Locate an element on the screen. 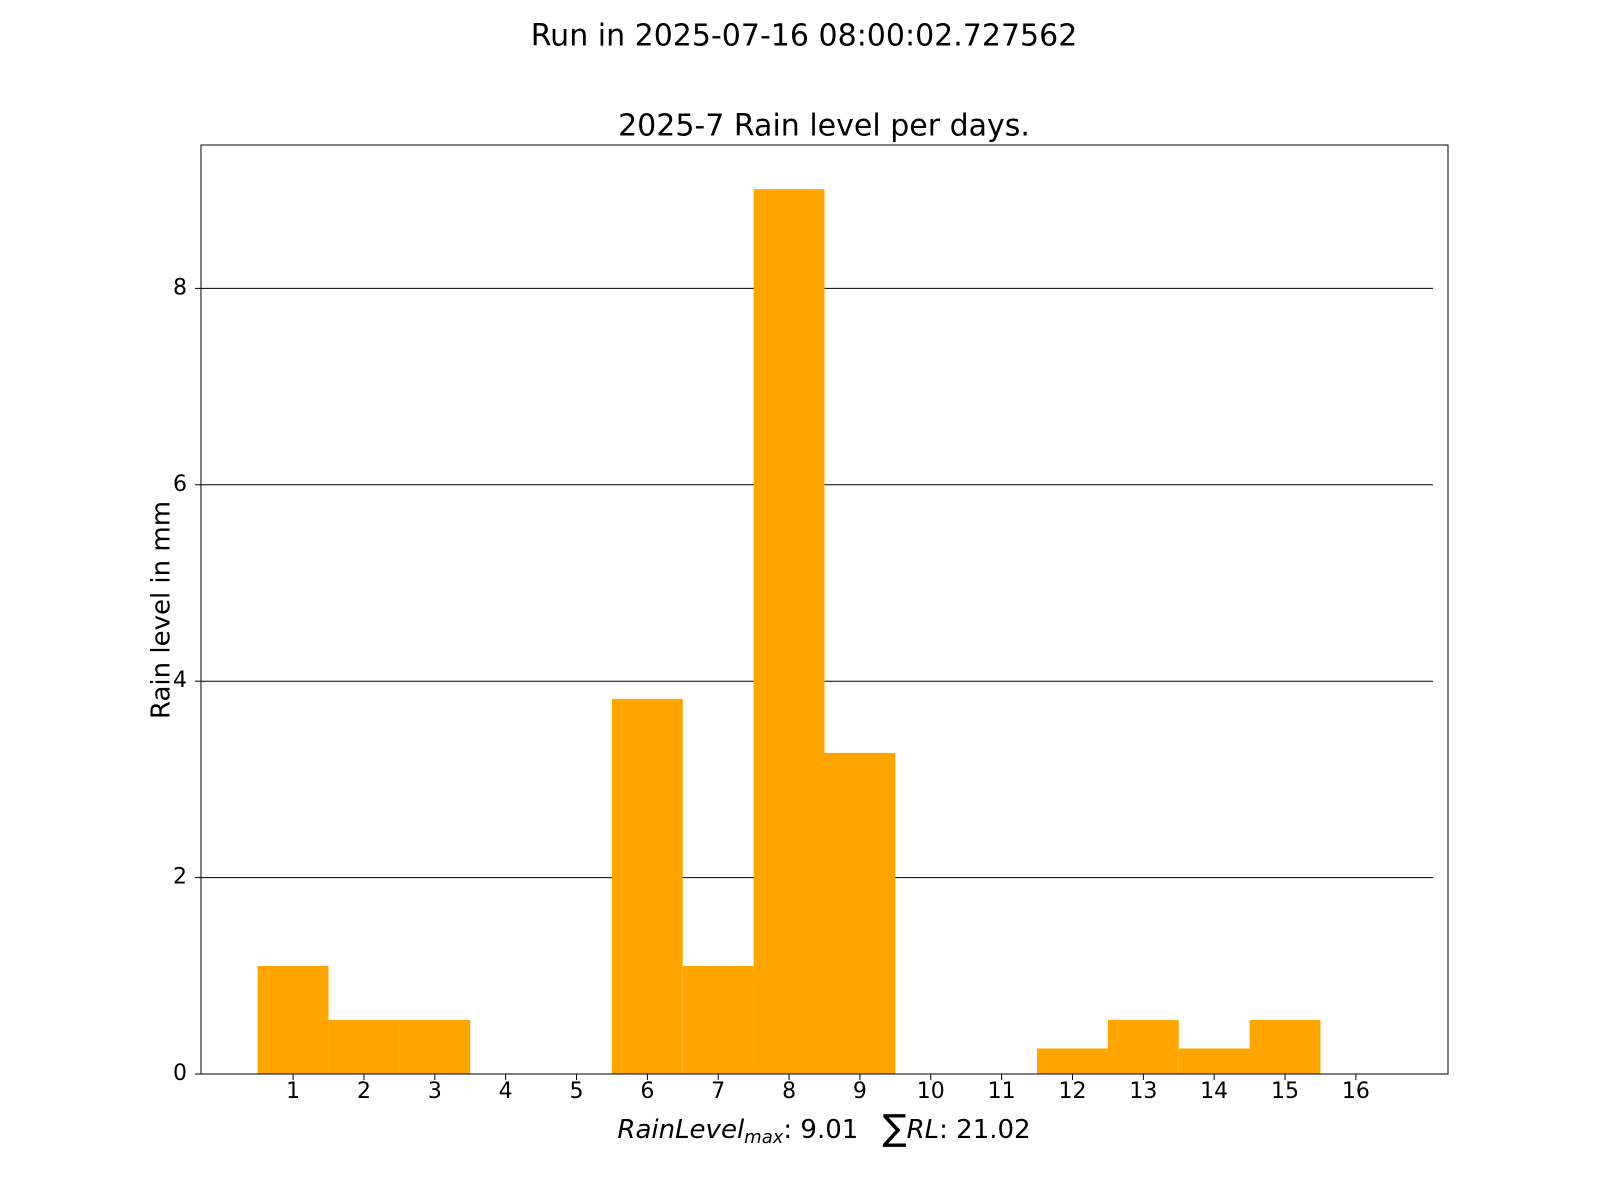 The height and width of the screenshot is (1200, 1600). x-label-part: ∑ is located at coordinates (894, 1128).